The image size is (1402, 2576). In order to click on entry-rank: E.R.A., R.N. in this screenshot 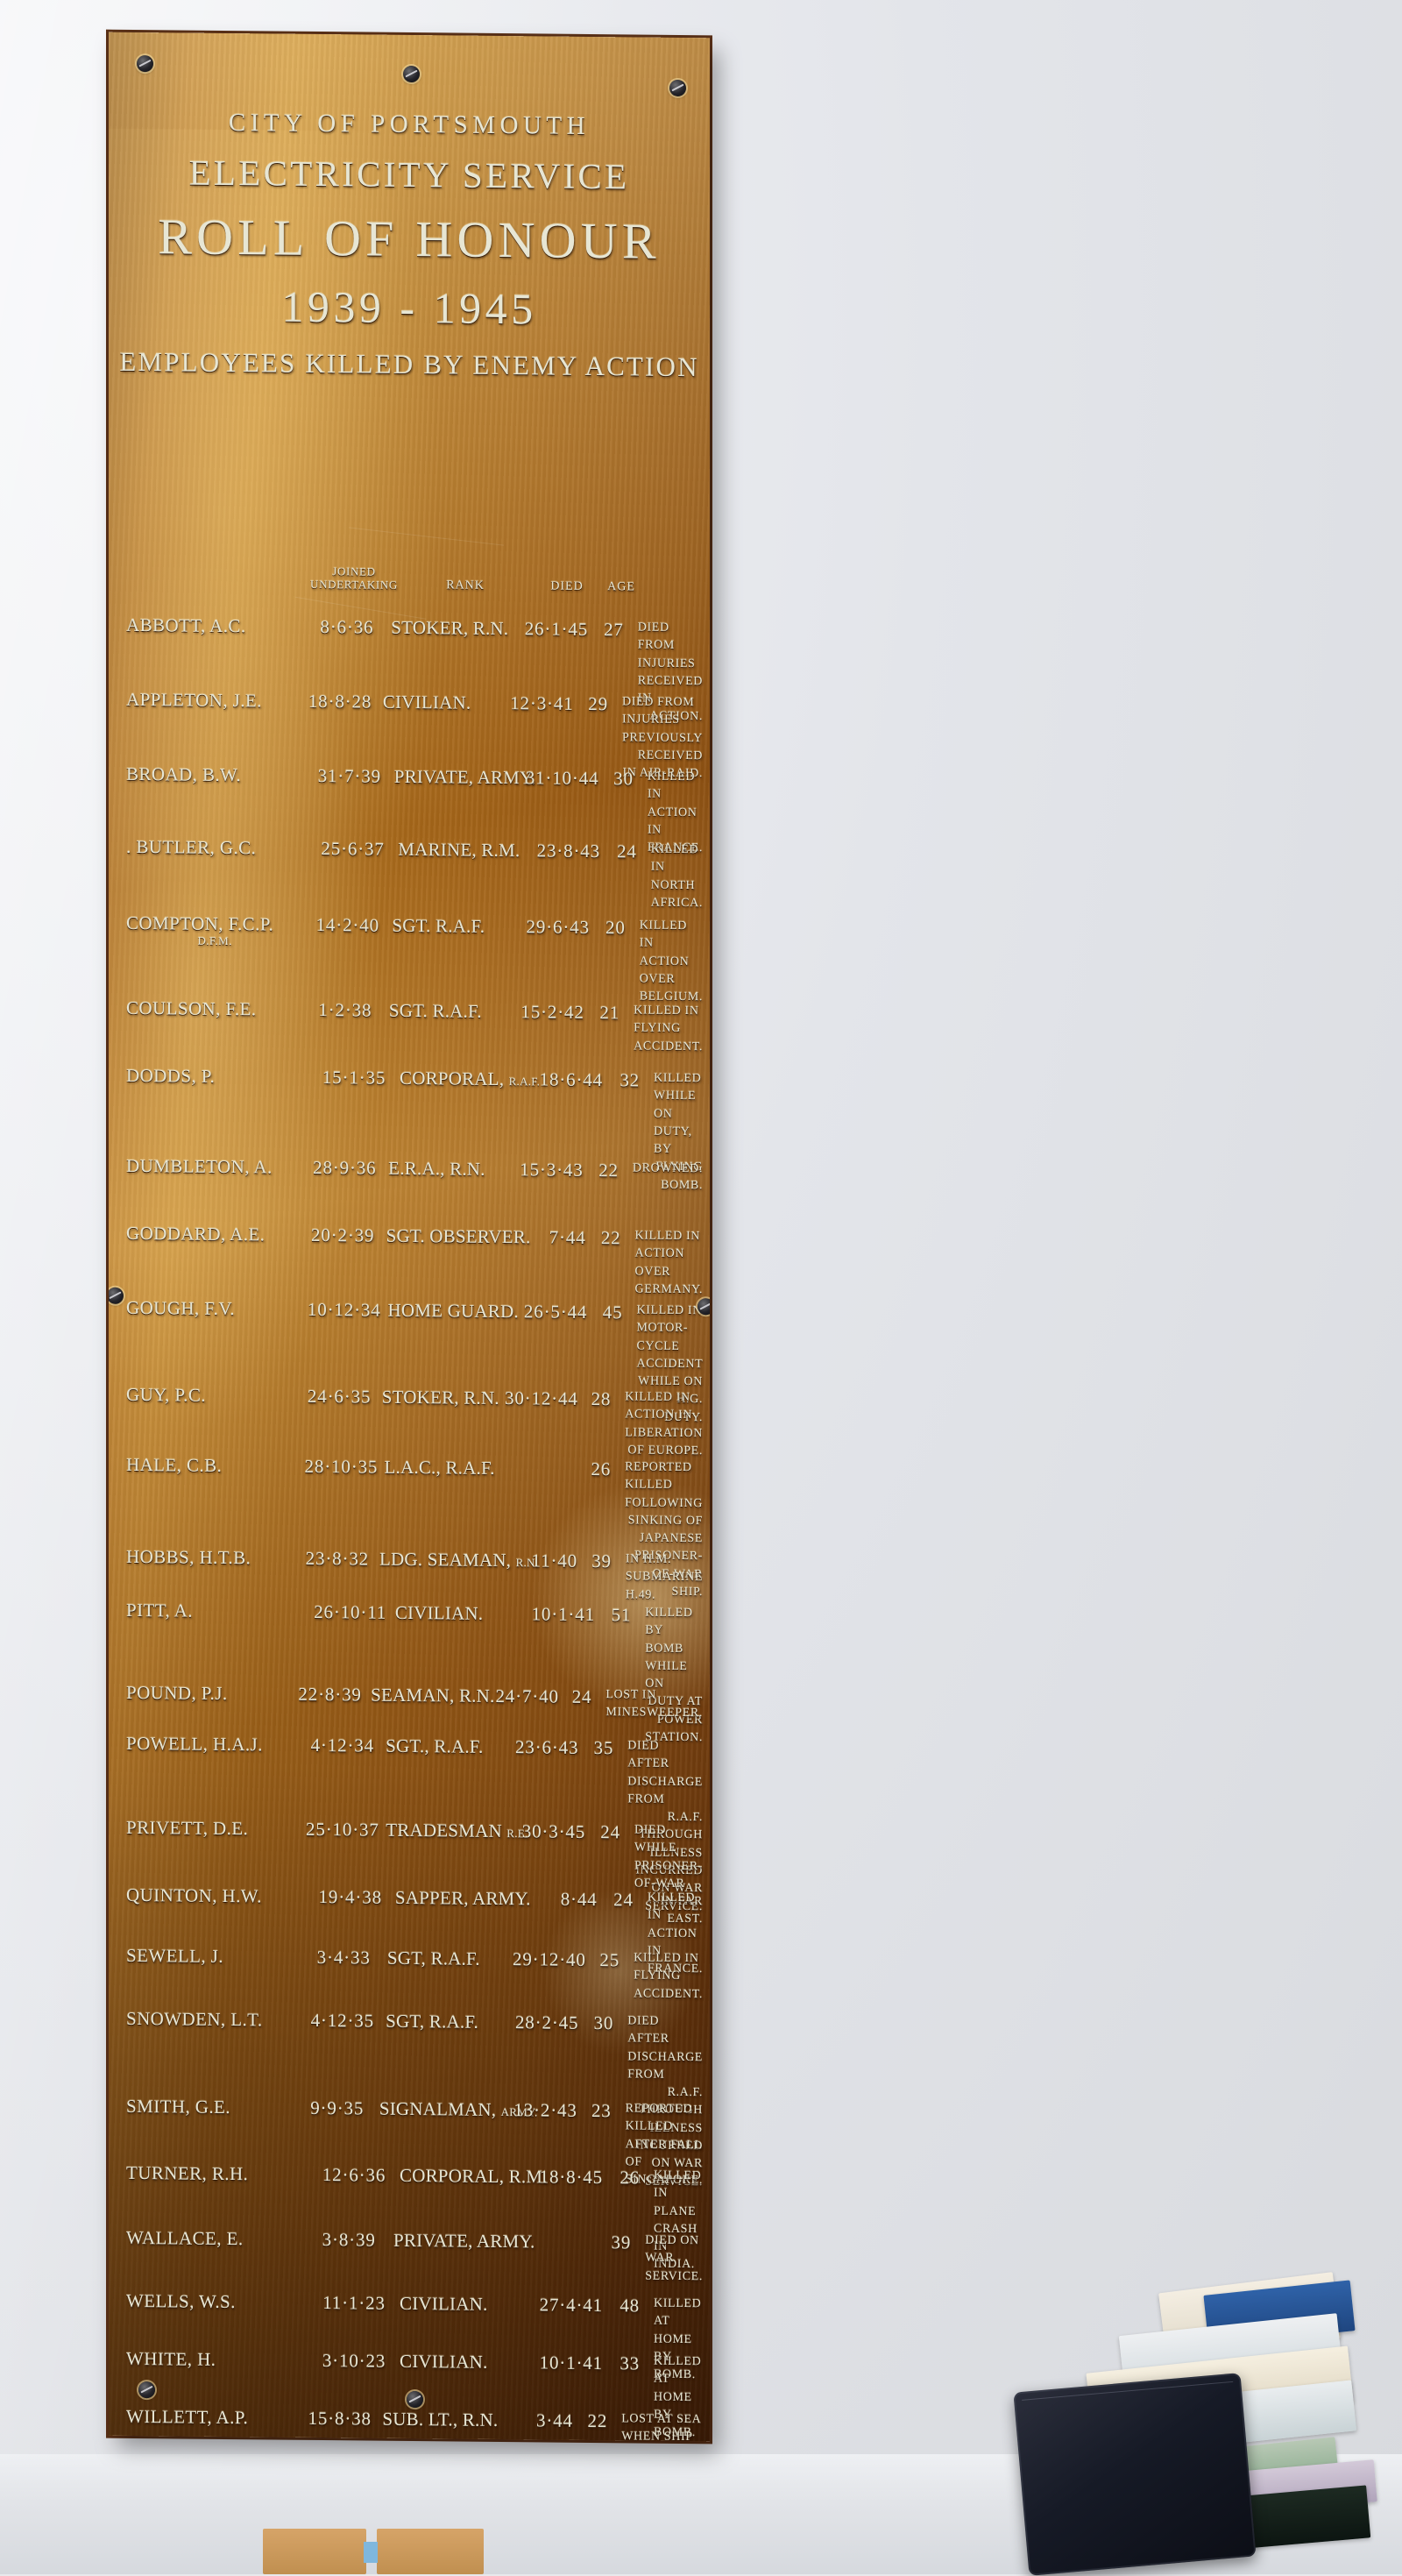, I will do `click(436, 1168)`.